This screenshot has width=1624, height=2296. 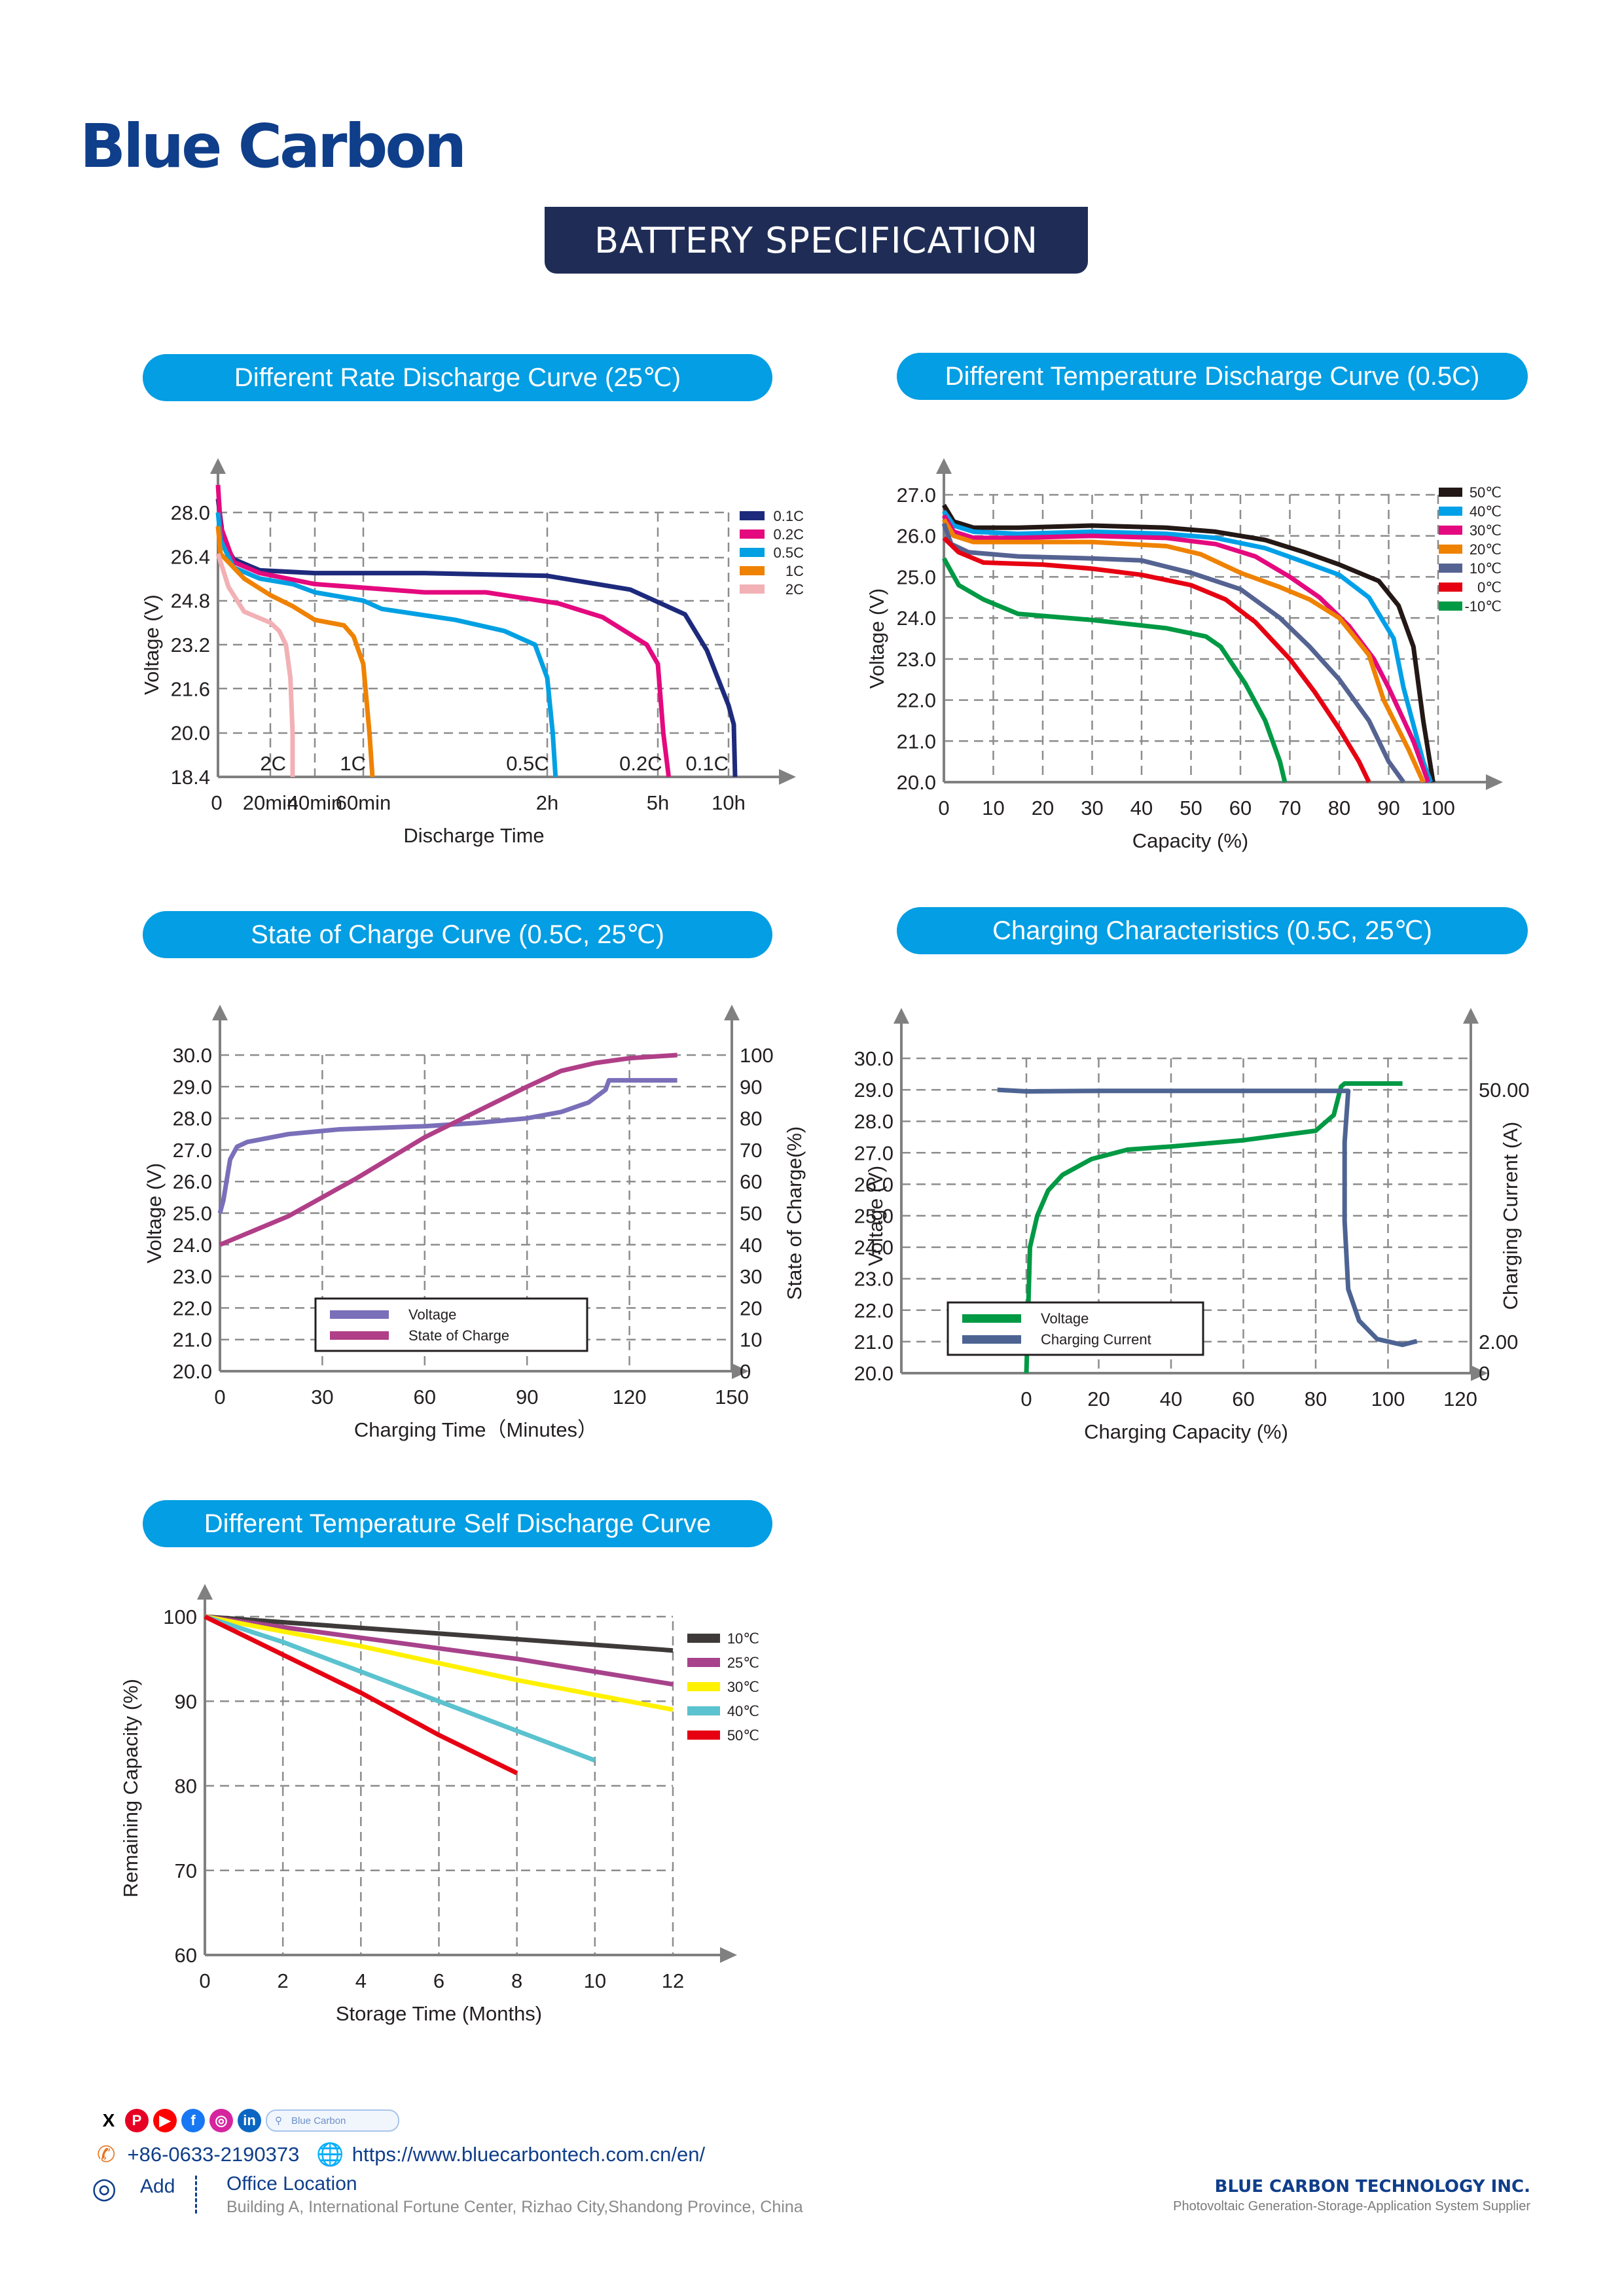 What do you see at coordinates (789, 516) in the screenshot?
I see `legend-label: 0.1C` at bounding box center [789, 516].